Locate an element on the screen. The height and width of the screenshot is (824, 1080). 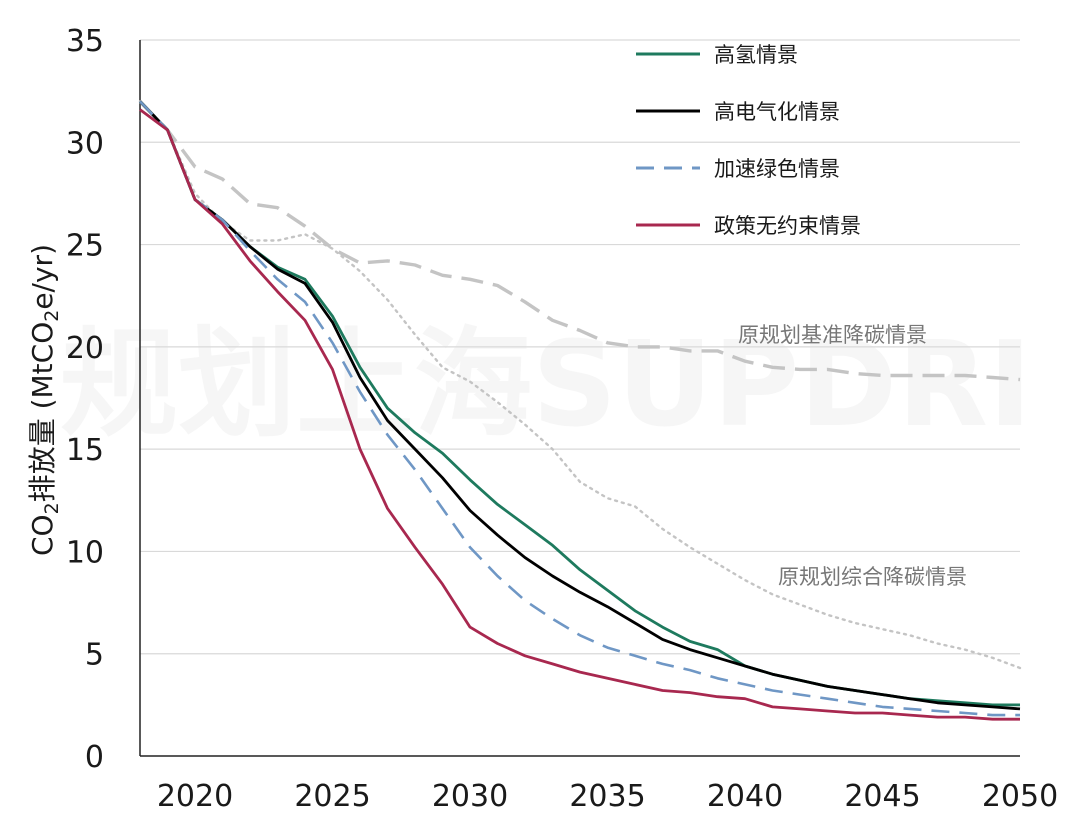
y-tick-label: 10 is located at coordinates (85, 552).